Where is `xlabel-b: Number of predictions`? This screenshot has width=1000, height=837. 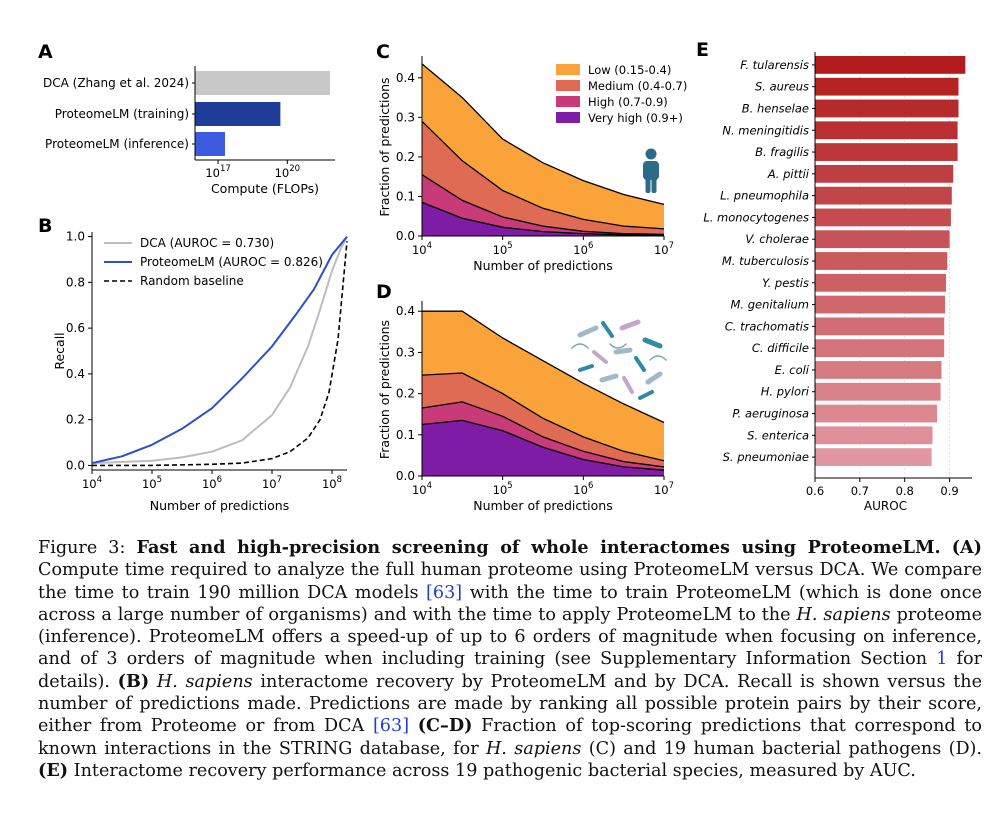 xlabel-b: Number of predictions is located at coordinates (219, 505).